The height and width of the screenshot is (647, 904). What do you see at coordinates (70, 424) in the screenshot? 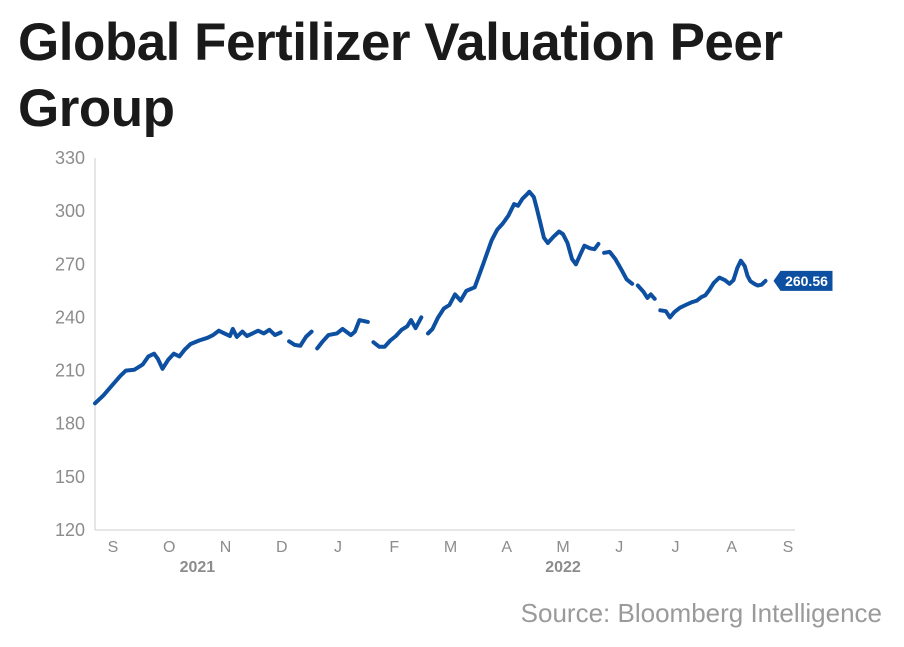
I see `y-tick-label: 180` at bounding box center [70, 424].